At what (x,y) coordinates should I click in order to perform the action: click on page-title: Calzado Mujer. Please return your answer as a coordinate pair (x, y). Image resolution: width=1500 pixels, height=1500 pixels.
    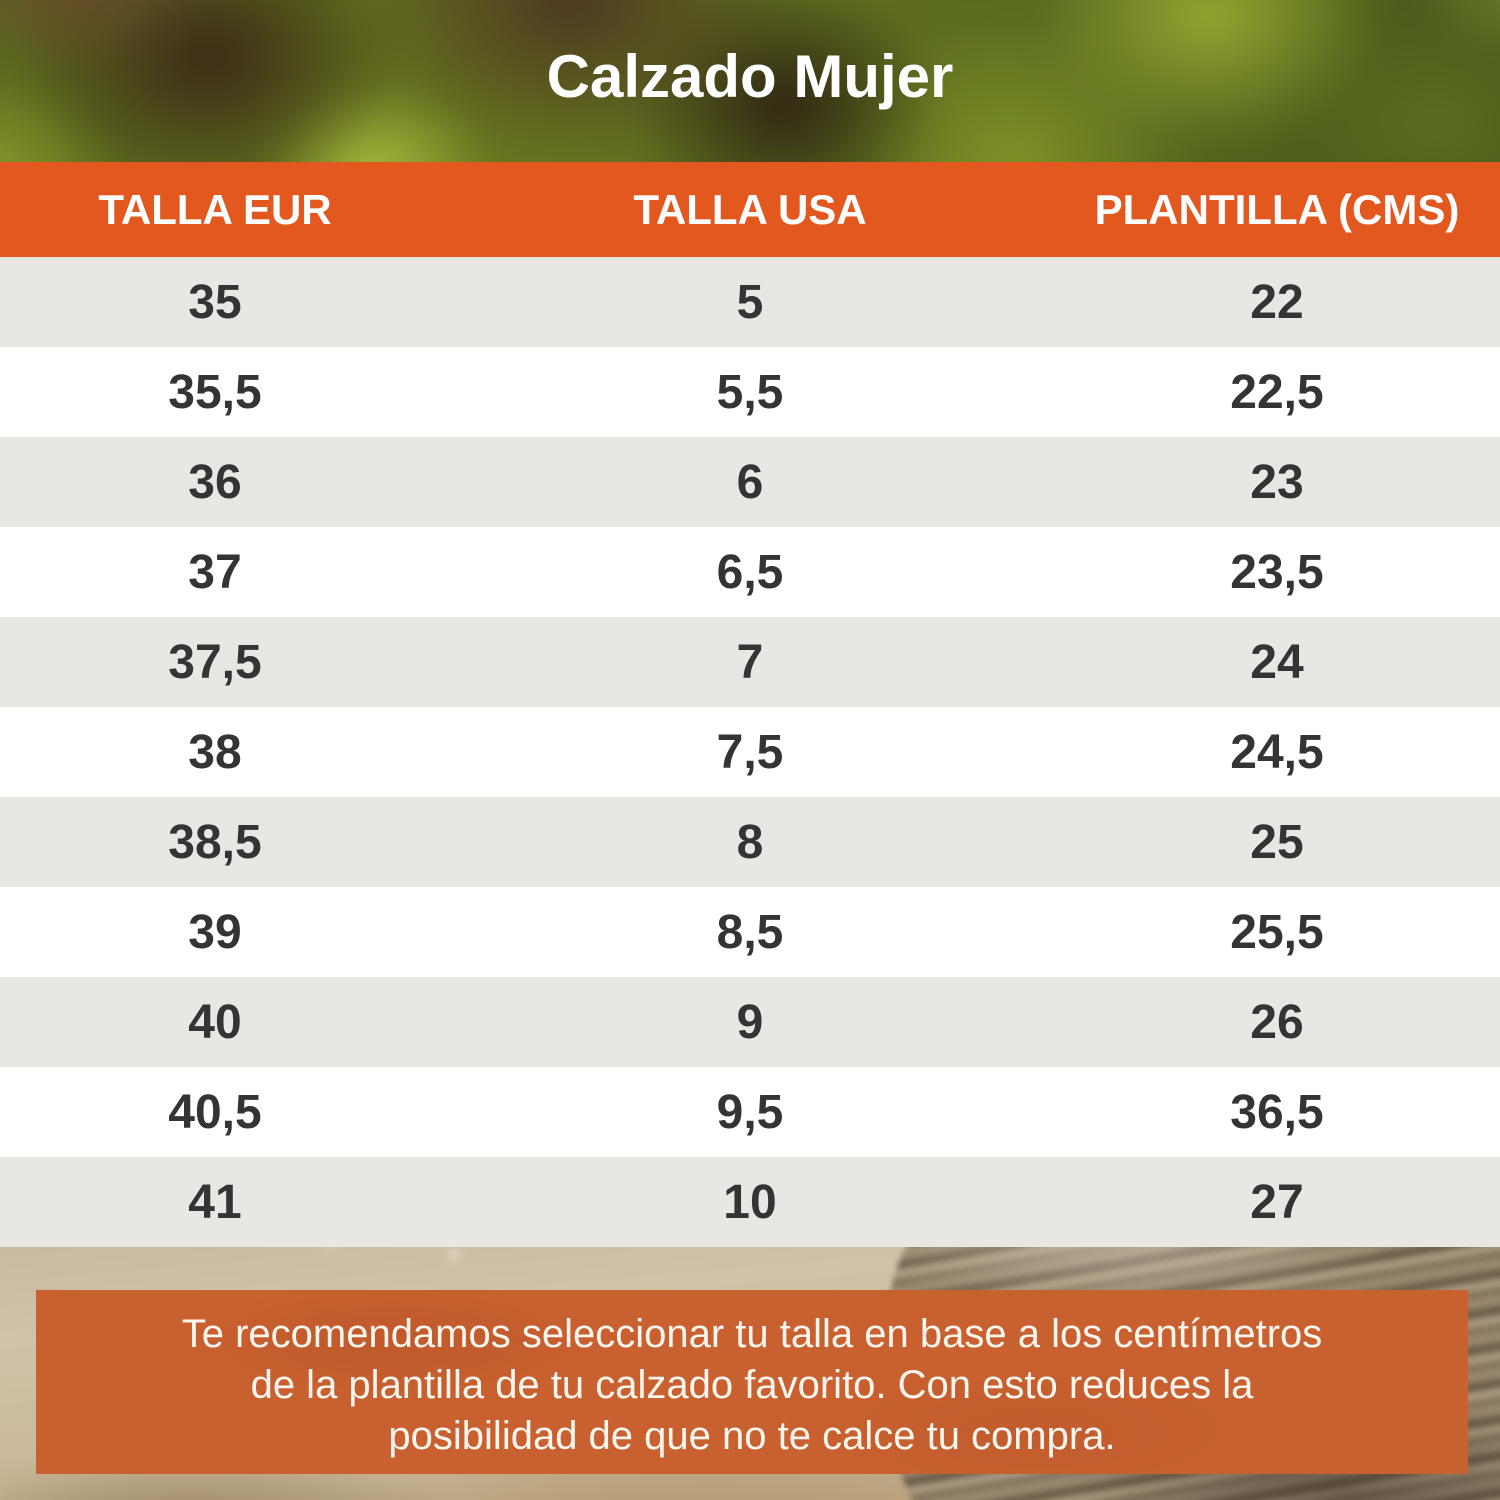
    Looking at the image, I should click on (750, 76).